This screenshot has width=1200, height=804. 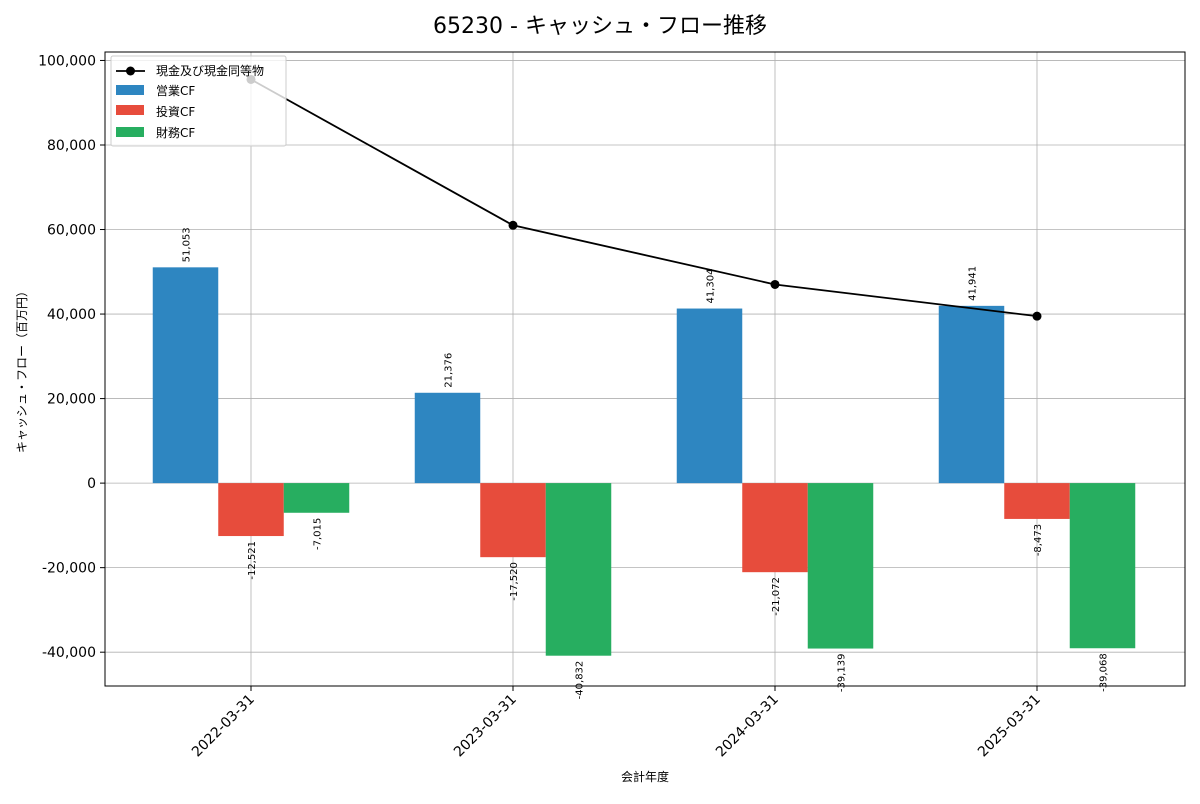 I want to click on bar-営業CF-2022-03-31, so click(x=185, y=375).